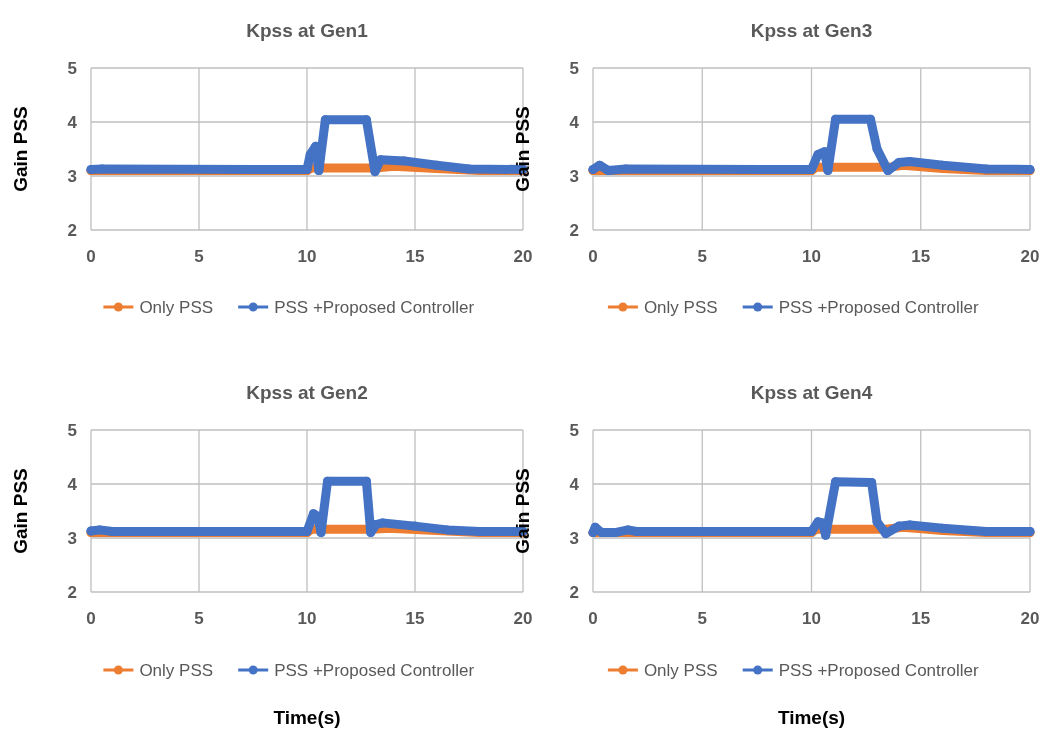  What do you see at coordinates (307, 392) in the screenshot?
I see `chart-title: Kpss at Gen2` at bounding box center [307, 392].